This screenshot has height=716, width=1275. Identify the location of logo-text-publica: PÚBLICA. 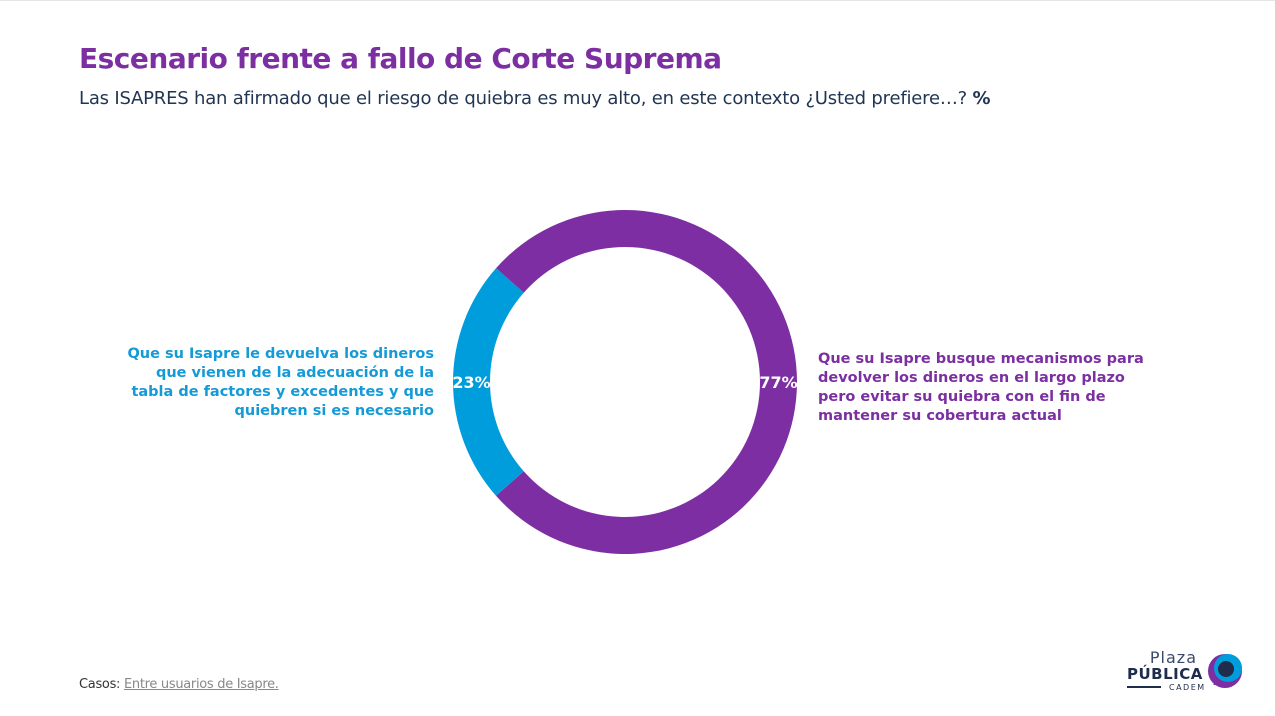
(1165, 674).